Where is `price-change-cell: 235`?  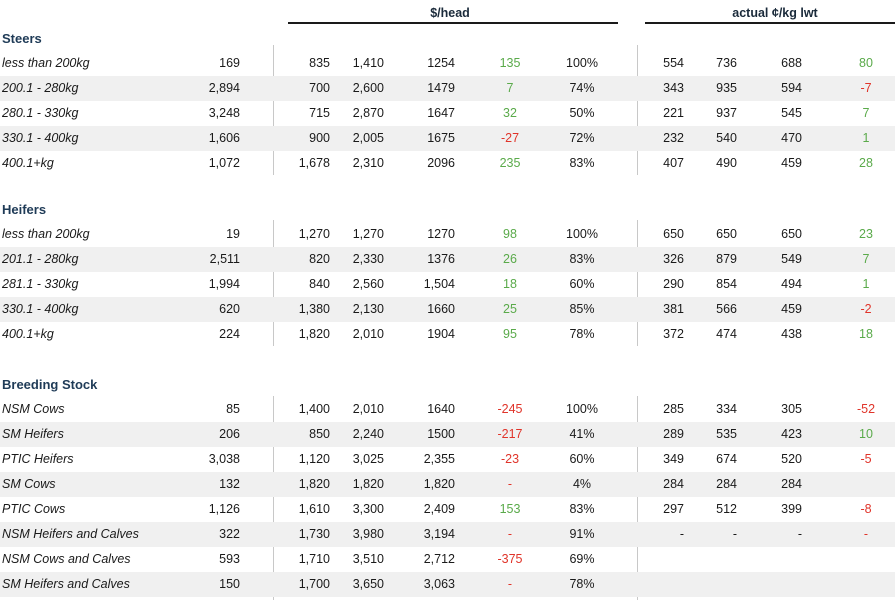
price-change-cell: 235 is located at coordinates (510, 163).